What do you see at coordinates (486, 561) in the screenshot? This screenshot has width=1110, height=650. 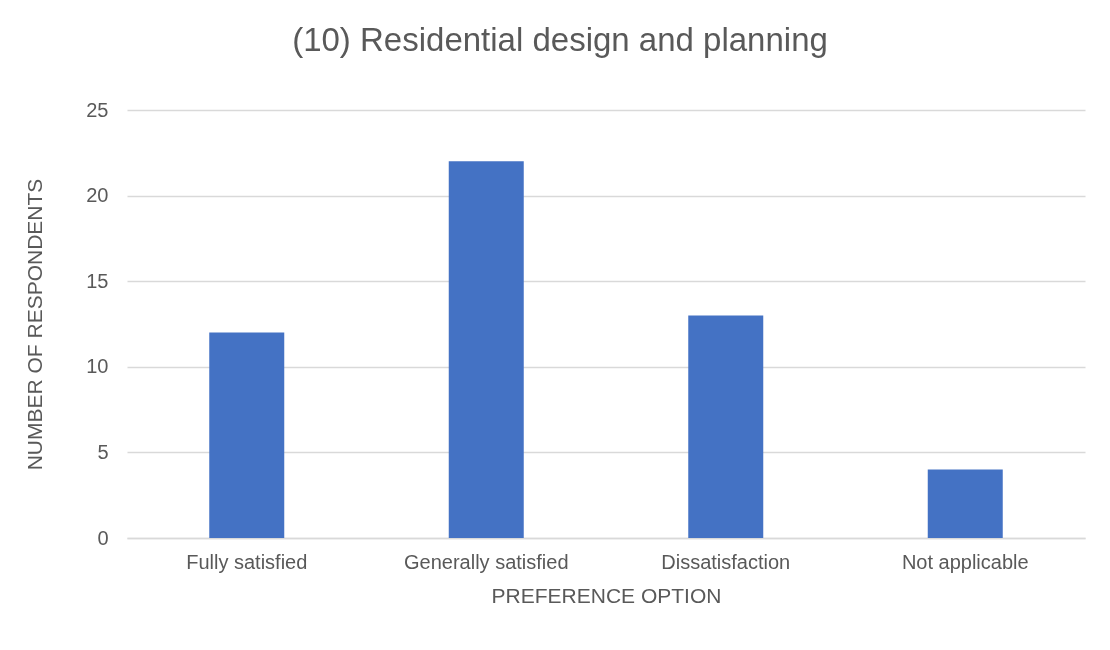 I see `x-tick-label: Generally satisfied` at bounding box center [486, 561].